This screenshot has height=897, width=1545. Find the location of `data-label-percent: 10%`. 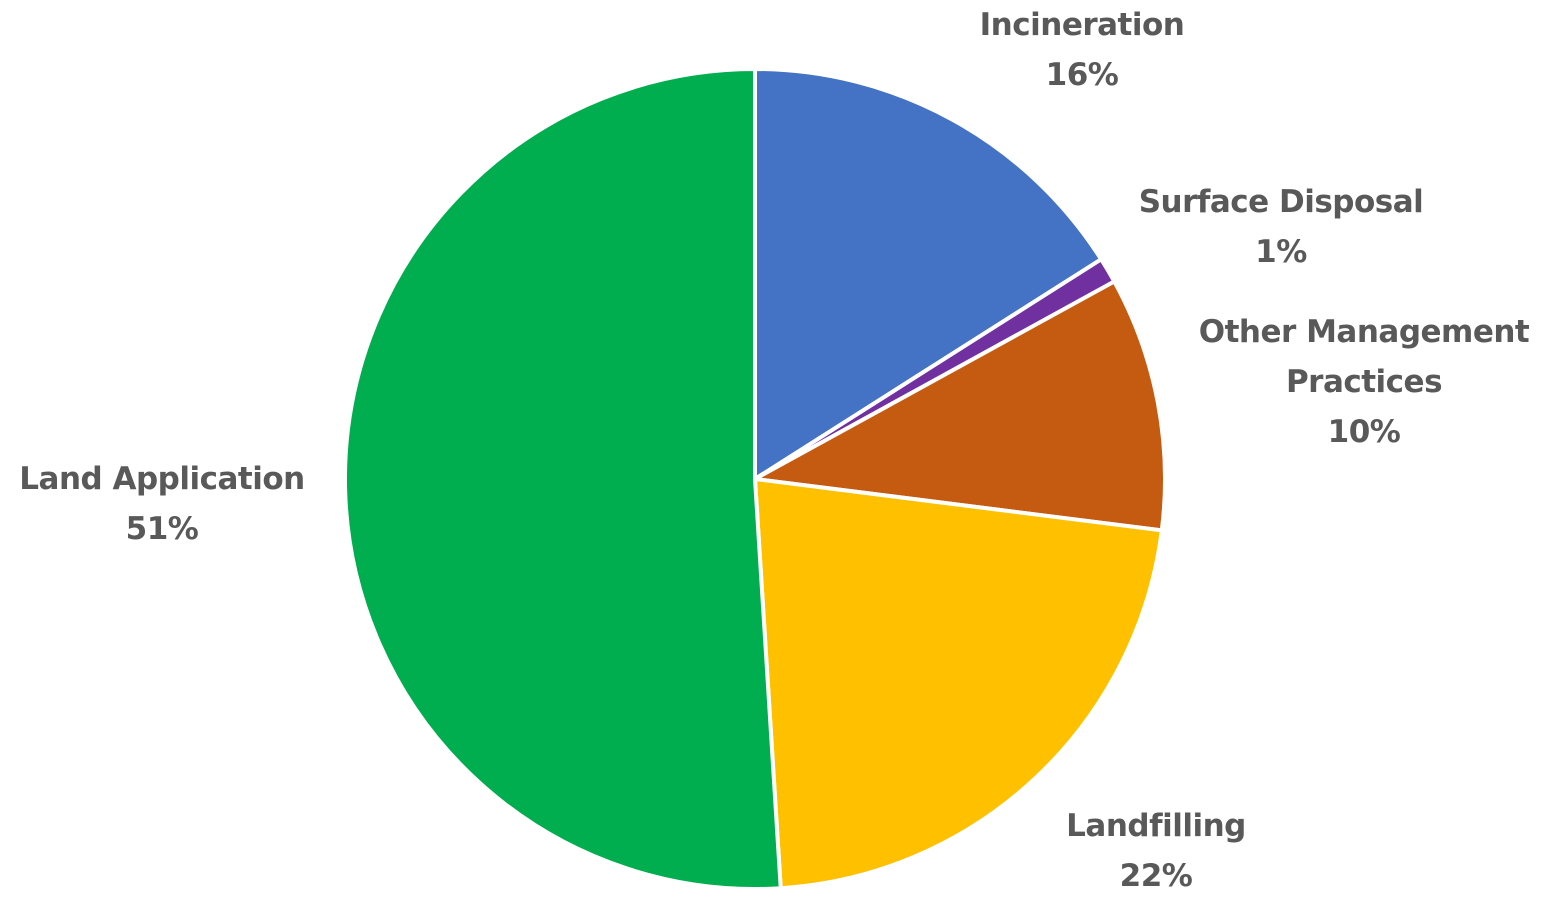

data-label-percent: 10% is located at coordinates (1364, 432).